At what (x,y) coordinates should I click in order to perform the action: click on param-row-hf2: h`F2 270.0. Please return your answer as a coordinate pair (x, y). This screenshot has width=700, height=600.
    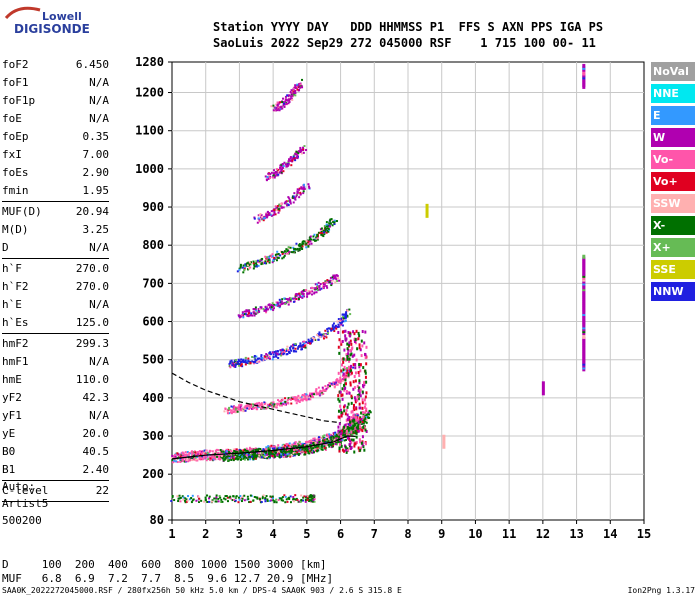
    Looking at the image, I should click on (55, 287).